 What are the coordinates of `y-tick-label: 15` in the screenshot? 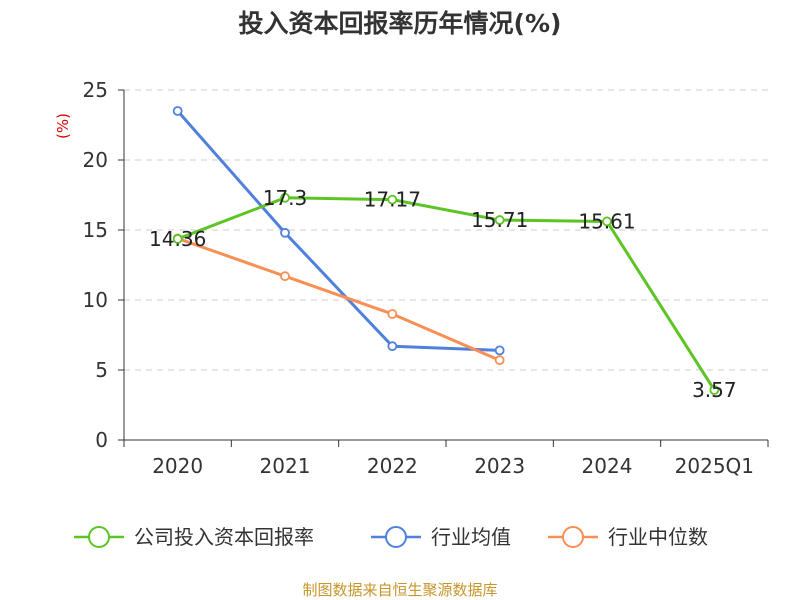 It's located at (95, 230).